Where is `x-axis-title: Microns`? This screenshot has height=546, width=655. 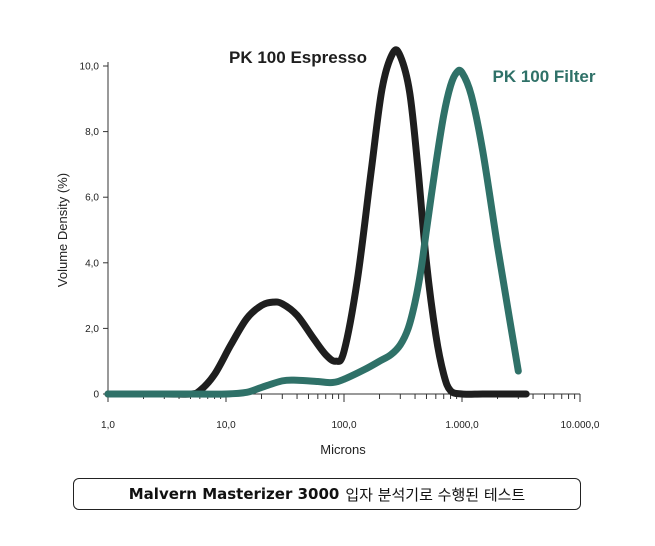
x-axis-title: Microns is located at coordinates (343, 449).